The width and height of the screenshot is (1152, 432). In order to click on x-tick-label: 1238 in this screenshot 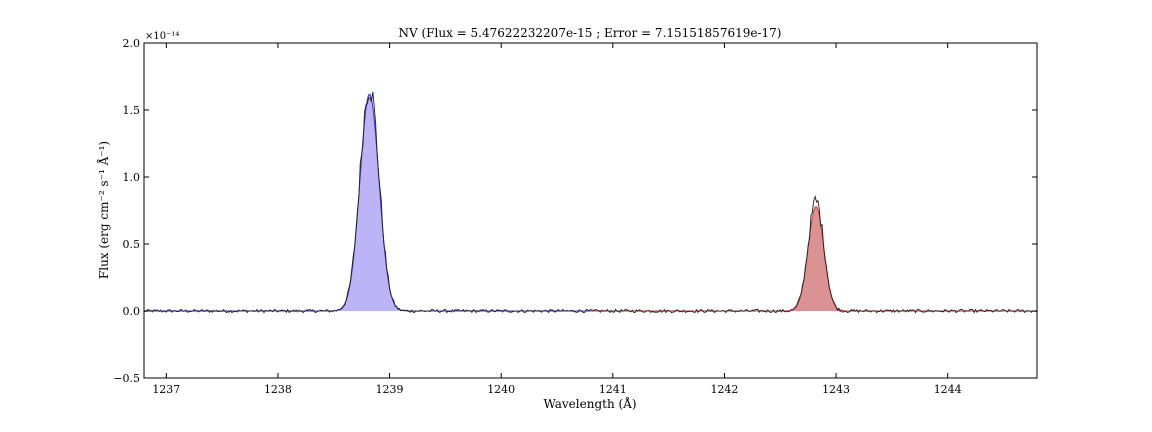, I will do `click(278, 389)`.